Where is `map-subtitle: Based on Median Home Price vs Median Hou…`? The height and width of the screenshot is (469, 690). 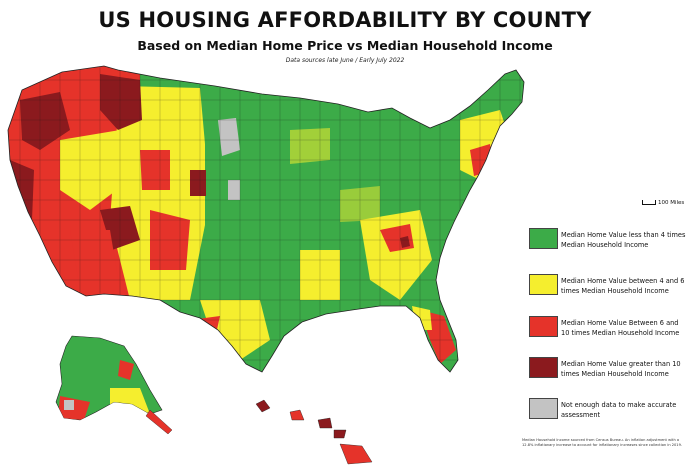
map-subtitle: Based on Median Home Price vs Median Hou… is located at coordinates (345, 45).